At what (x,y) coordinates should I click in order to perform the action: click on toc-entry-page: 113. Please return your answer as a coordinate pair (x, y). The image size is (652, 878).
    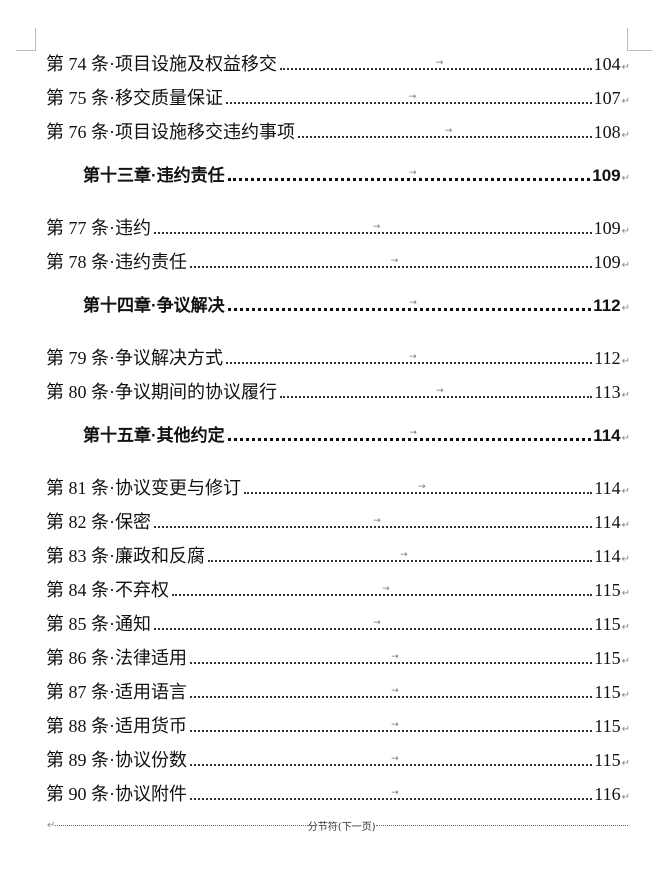
    Looking at the image, I should click on (607, 392).